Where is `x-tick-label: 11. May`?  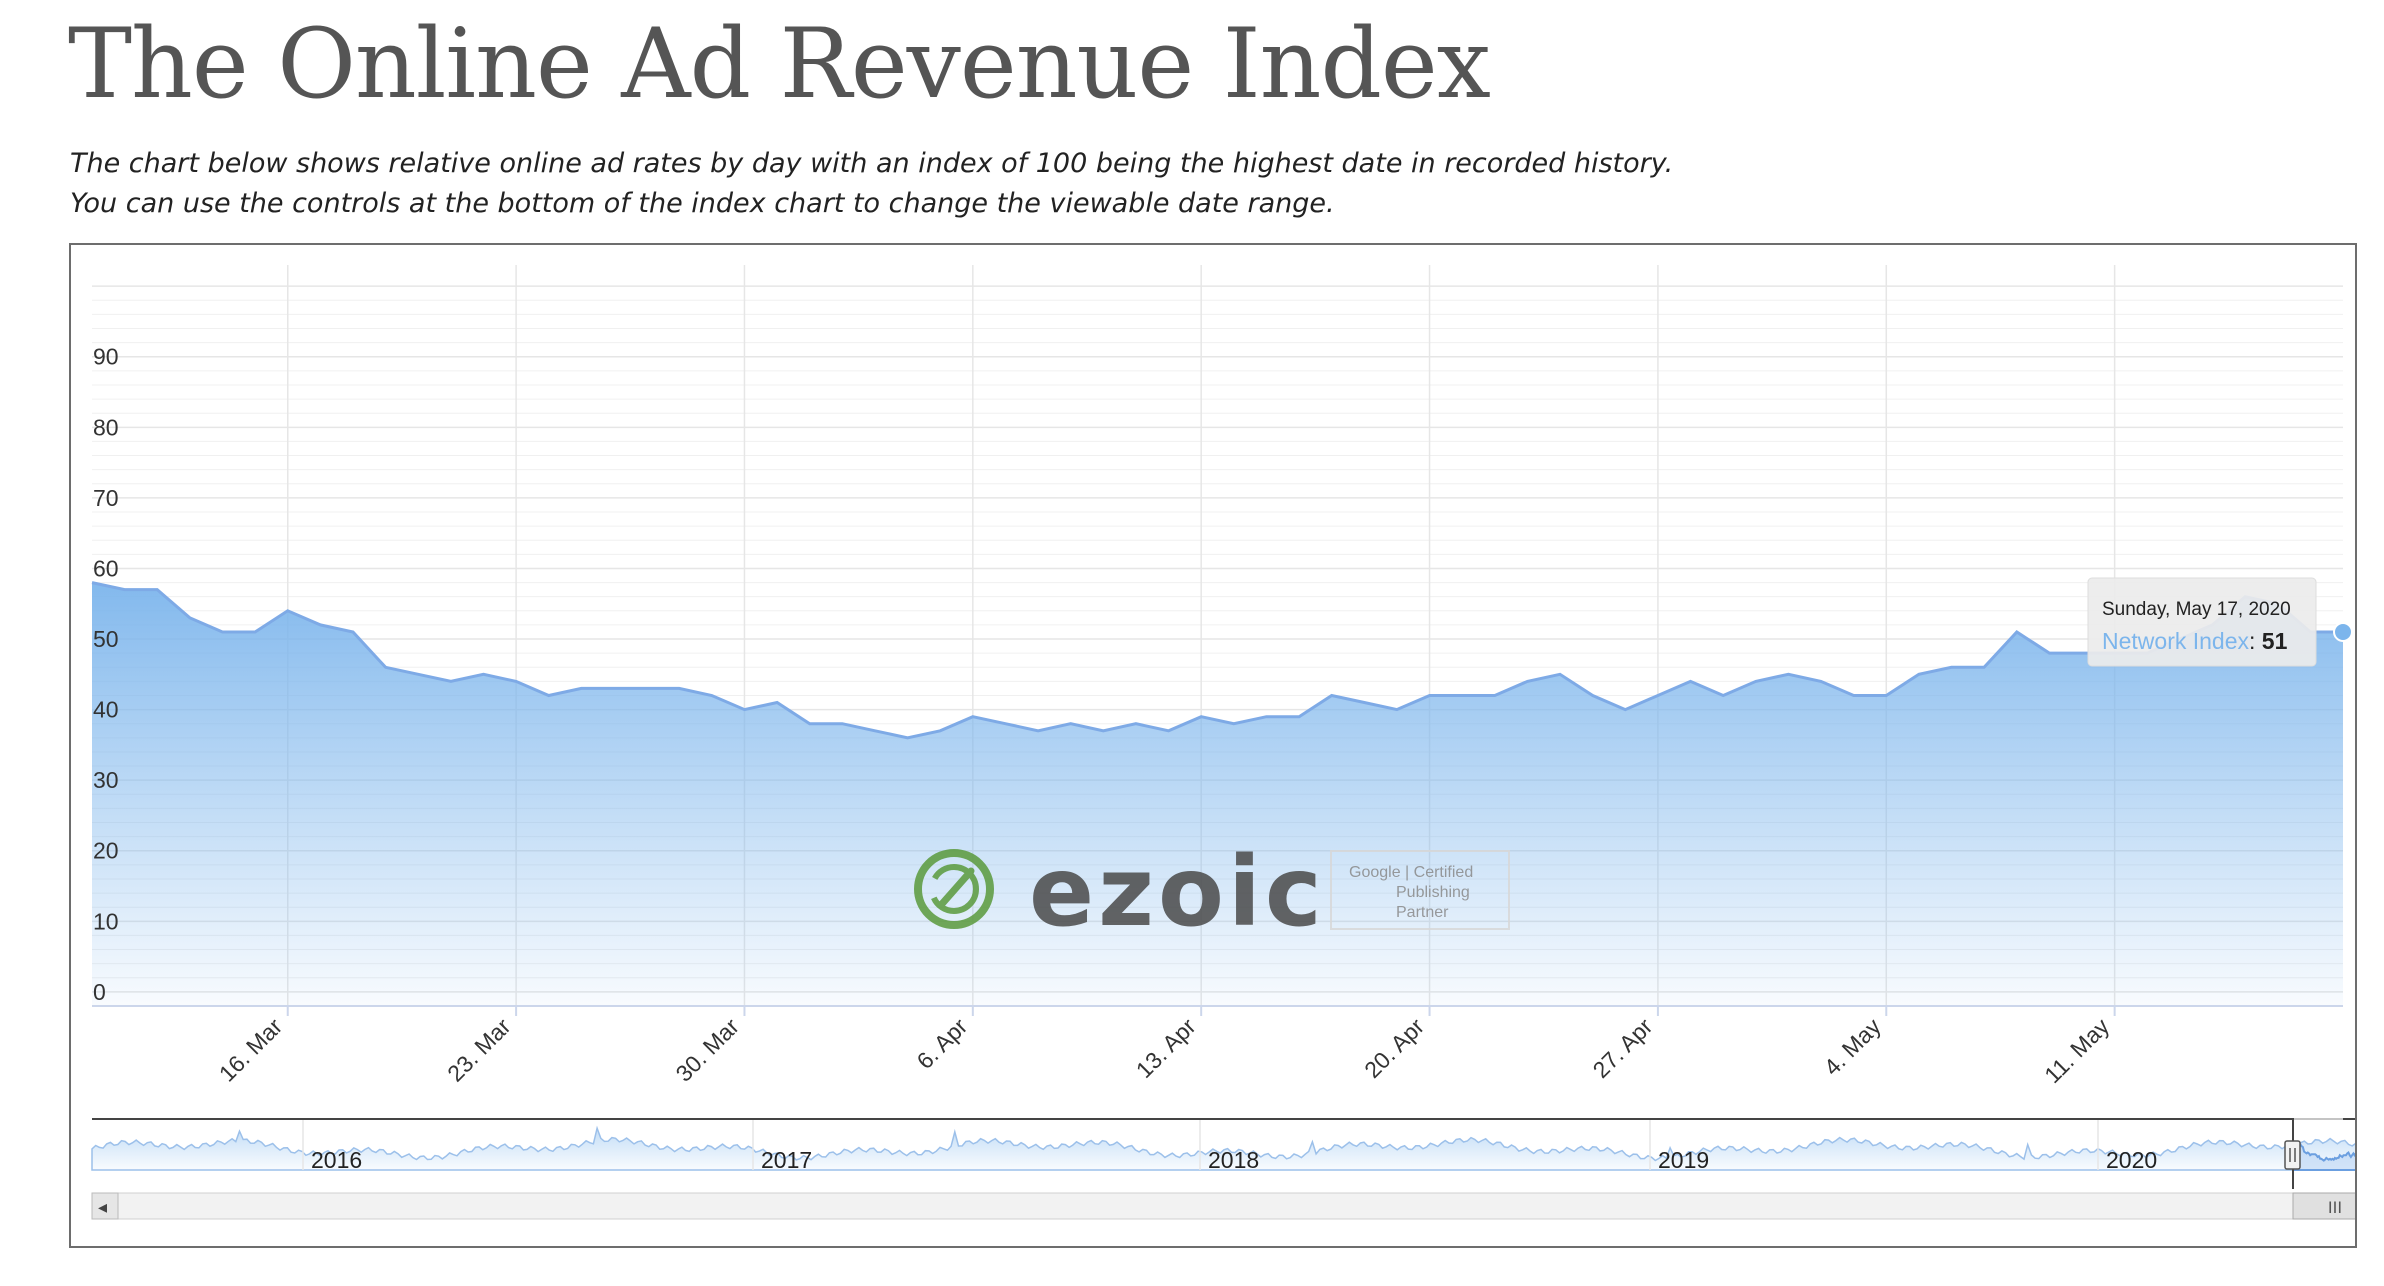
x-tick-label: 11. May is located at coordinates (2076, 1050).